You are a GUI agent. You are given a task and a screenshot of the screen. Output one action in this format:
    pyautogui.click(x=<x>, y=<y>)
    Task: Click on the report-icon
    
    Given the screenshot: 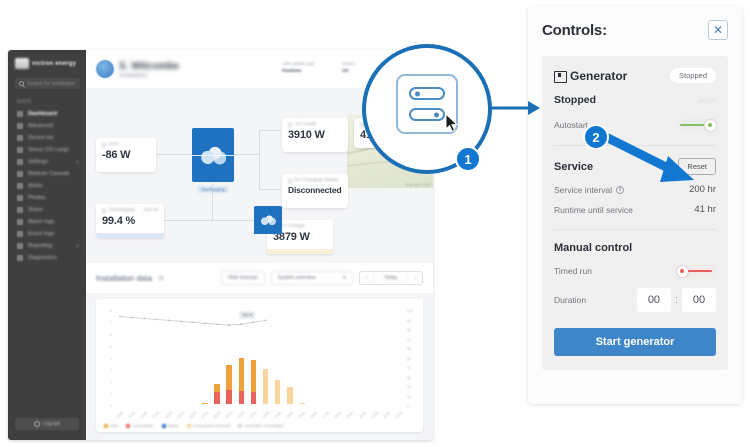 What is the action you would take?
    pyautogui.click(x=20, y=246)
    